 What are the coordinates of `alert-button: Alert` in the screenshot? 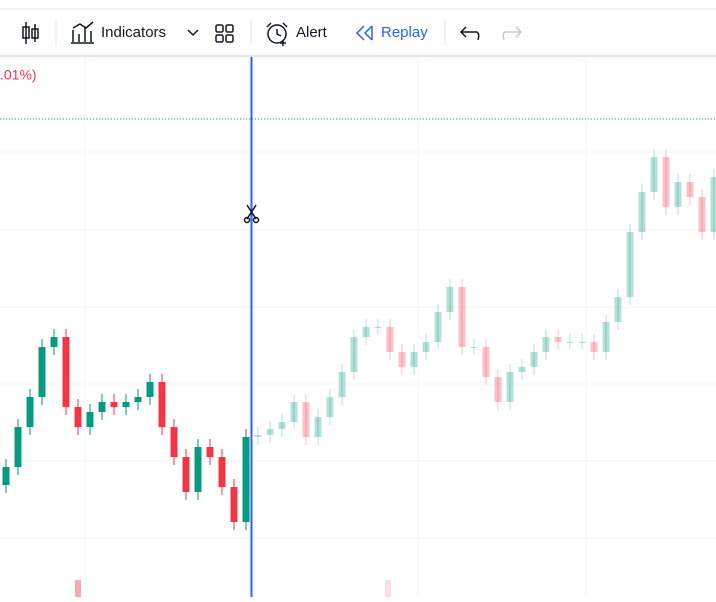 It's located at (297, 34).